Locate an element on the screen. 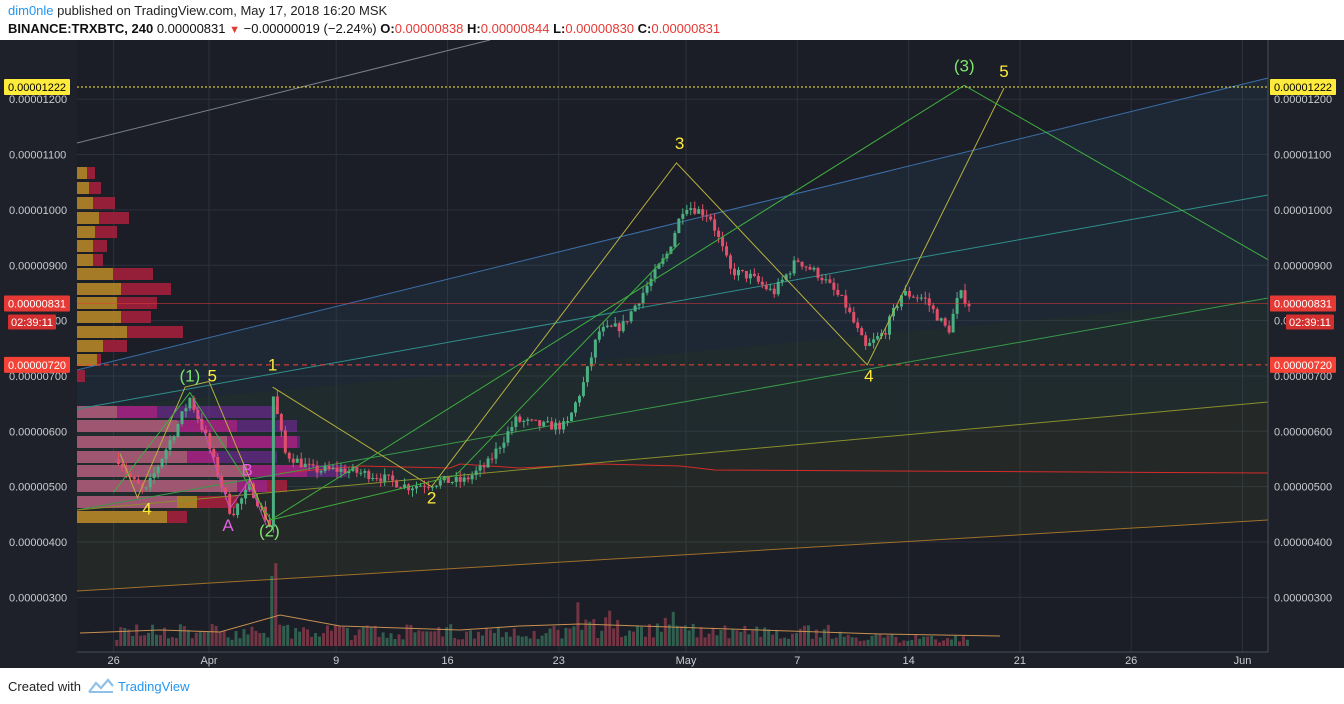 The height and width of the screenshot is (704, 1344). price-change: −0.00000019 (−2.24%) is located at coordinates (310, 28).